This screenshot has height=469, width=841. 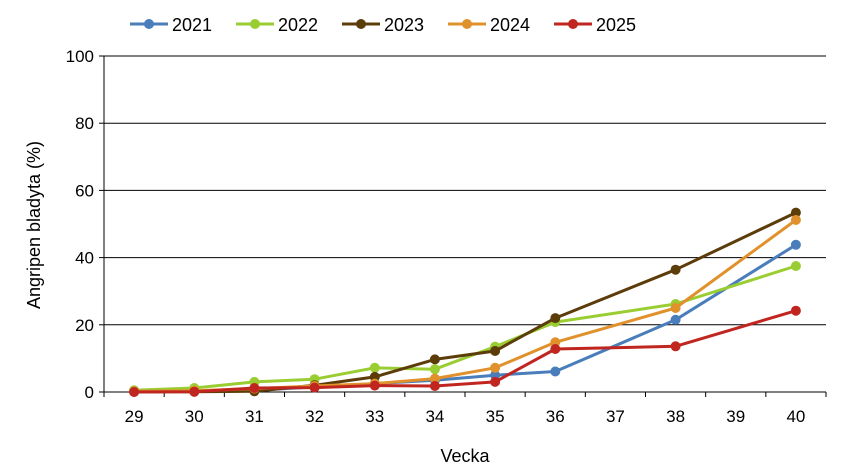 What do you see at coordinates (795, 416) in the screenshot?
I see `x-tick-label-40: 40` at bounding box center [795, 416].